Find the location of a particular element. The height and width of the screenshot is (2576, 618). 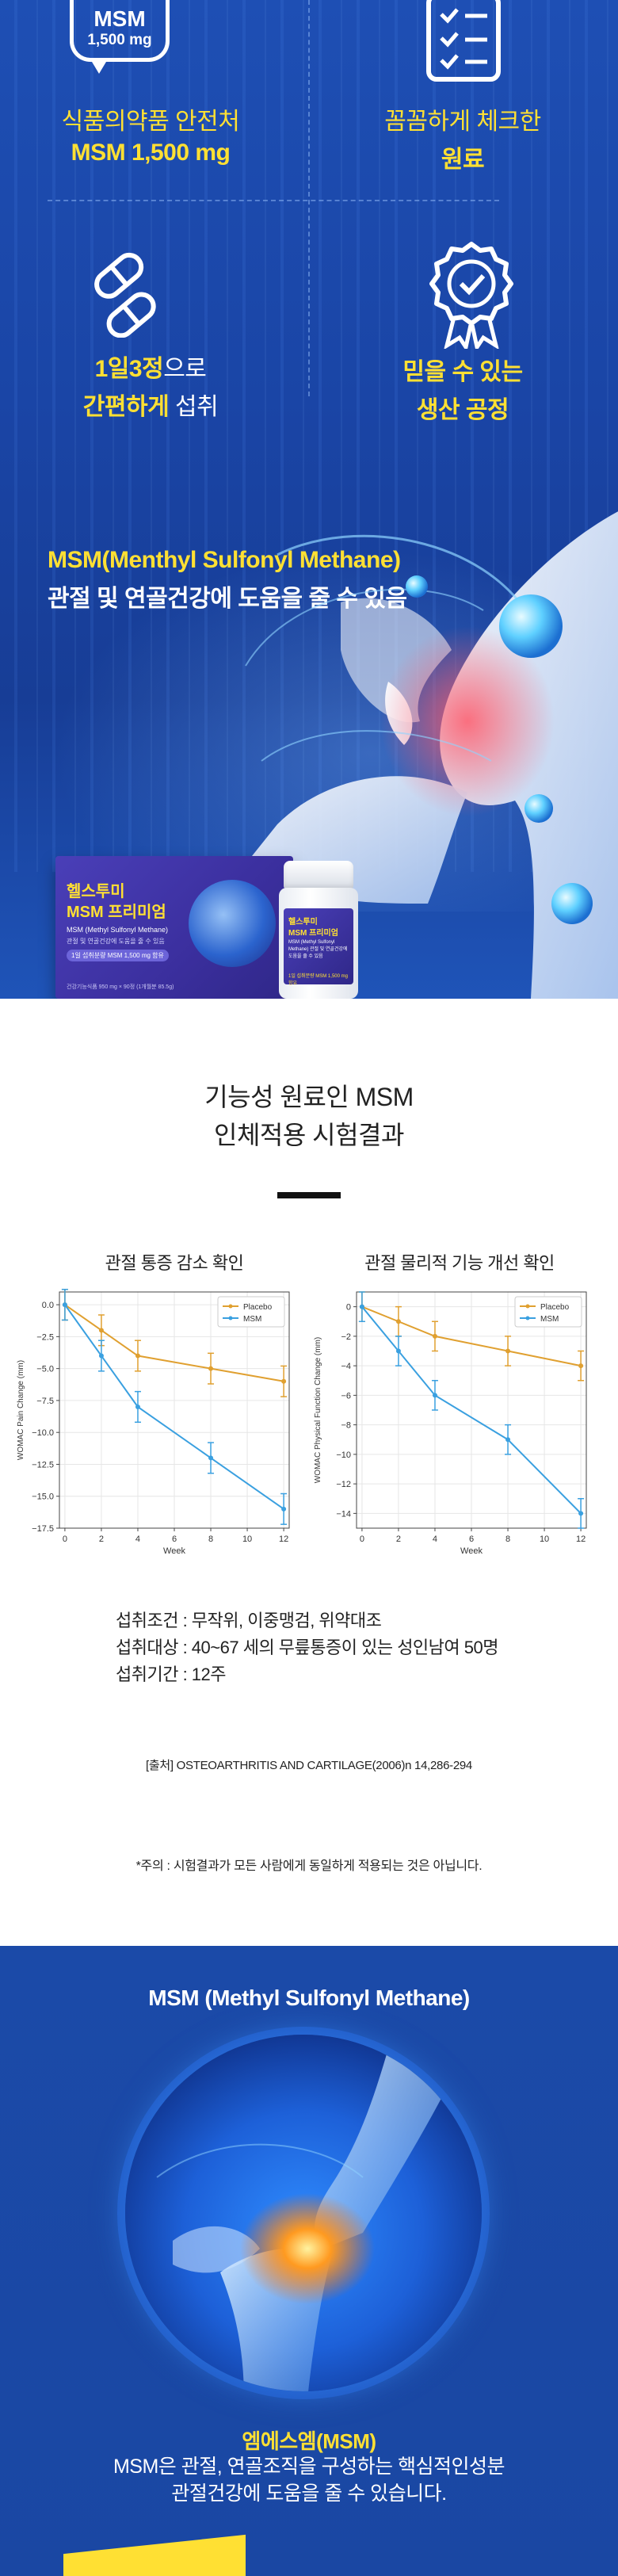

y-tick-label: −6 is located at coordinates (346, 1396).